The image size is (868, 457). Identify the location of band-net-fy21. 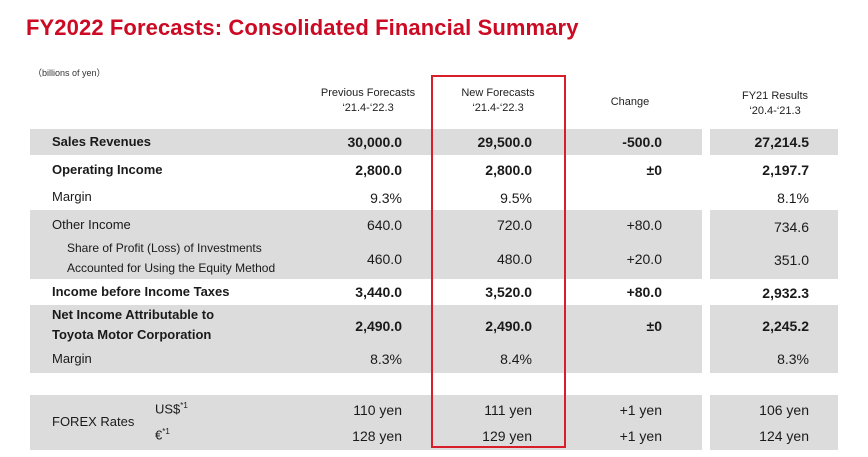
(774, 339).